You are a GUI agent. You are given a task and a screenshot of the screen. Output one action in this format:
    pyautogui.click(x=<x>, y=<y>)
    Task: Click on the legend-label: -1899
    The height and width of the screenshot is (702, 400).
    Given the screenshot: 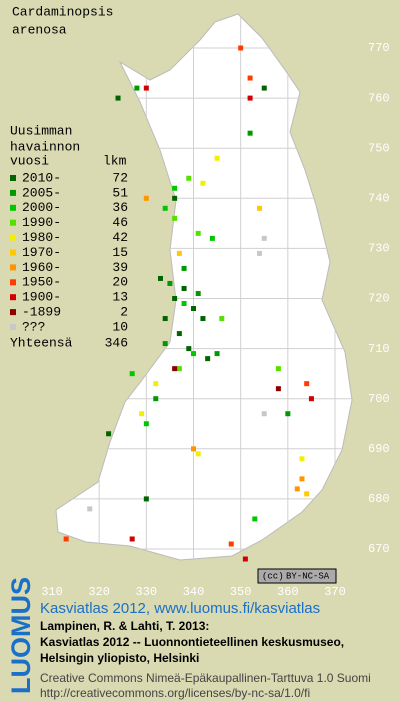 What is the action you would take?
    pyautogui.click(x=41, y=312)
    